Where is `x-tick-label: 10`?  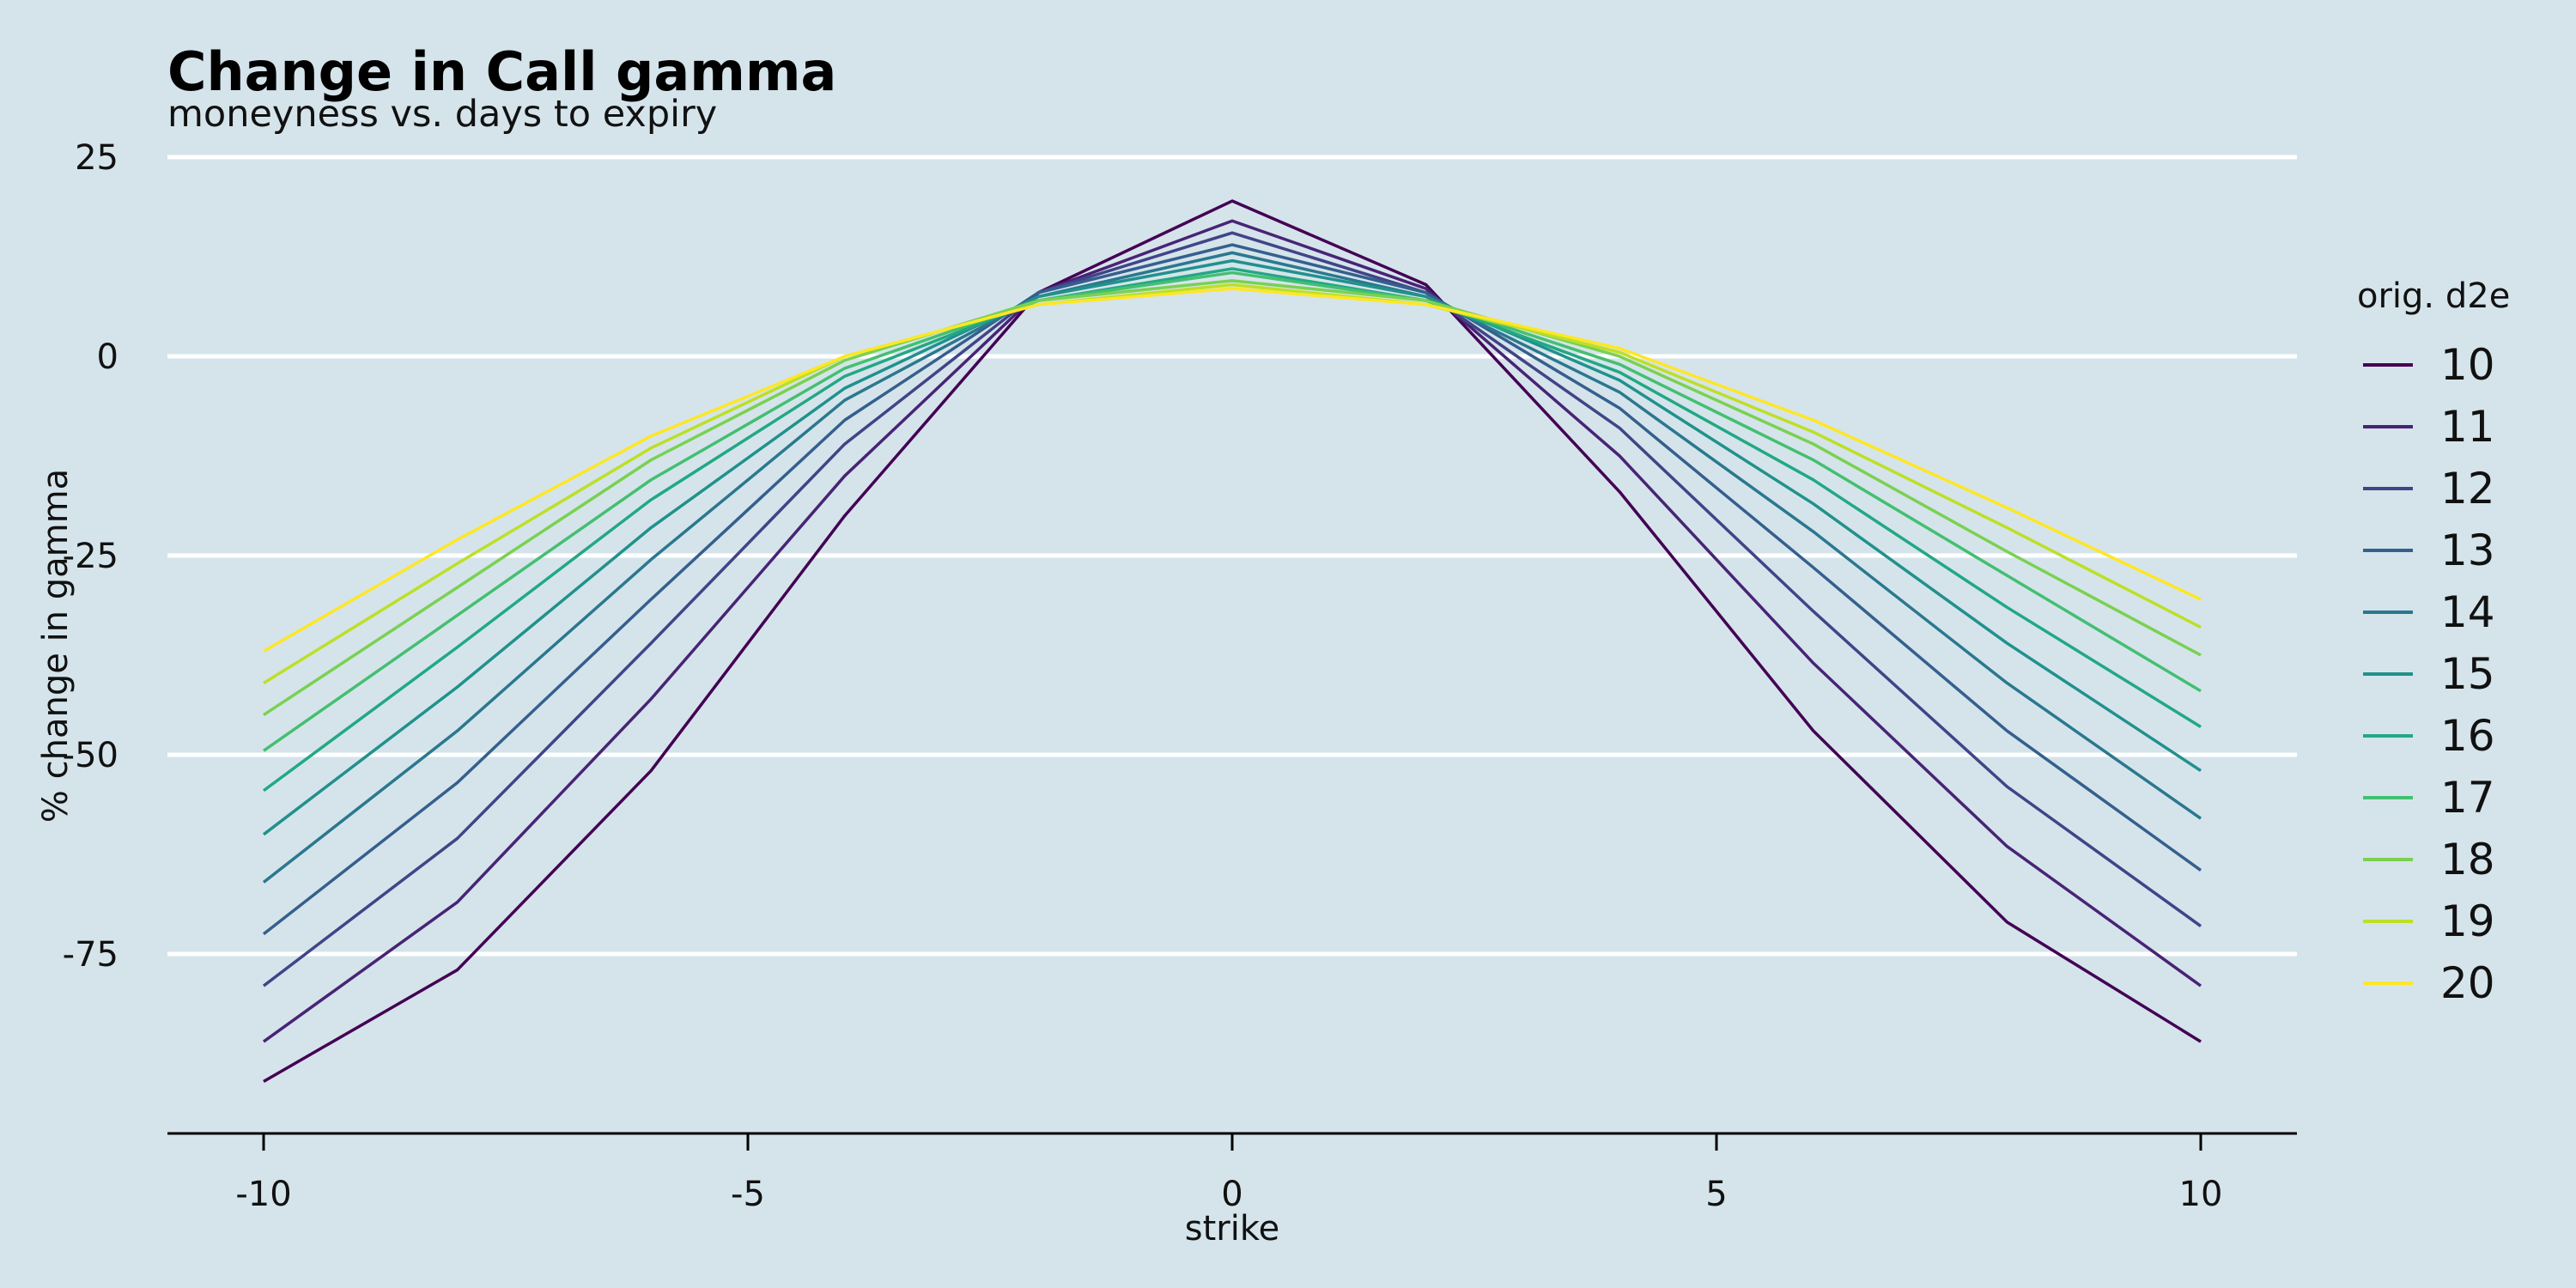
x-tick-label: 10 is located at coordinates (2201, 1195).